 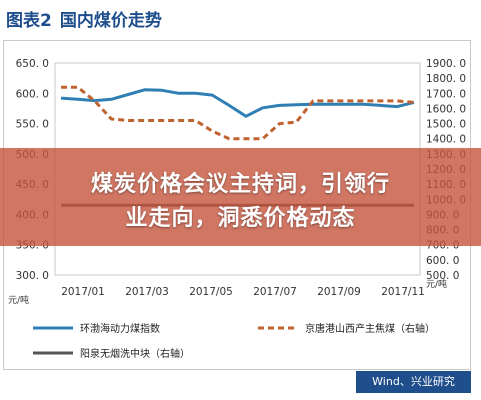 I want to click on banner-line-1: 煤炭价格会议主持词，引领行, so click(x=240, y=184).